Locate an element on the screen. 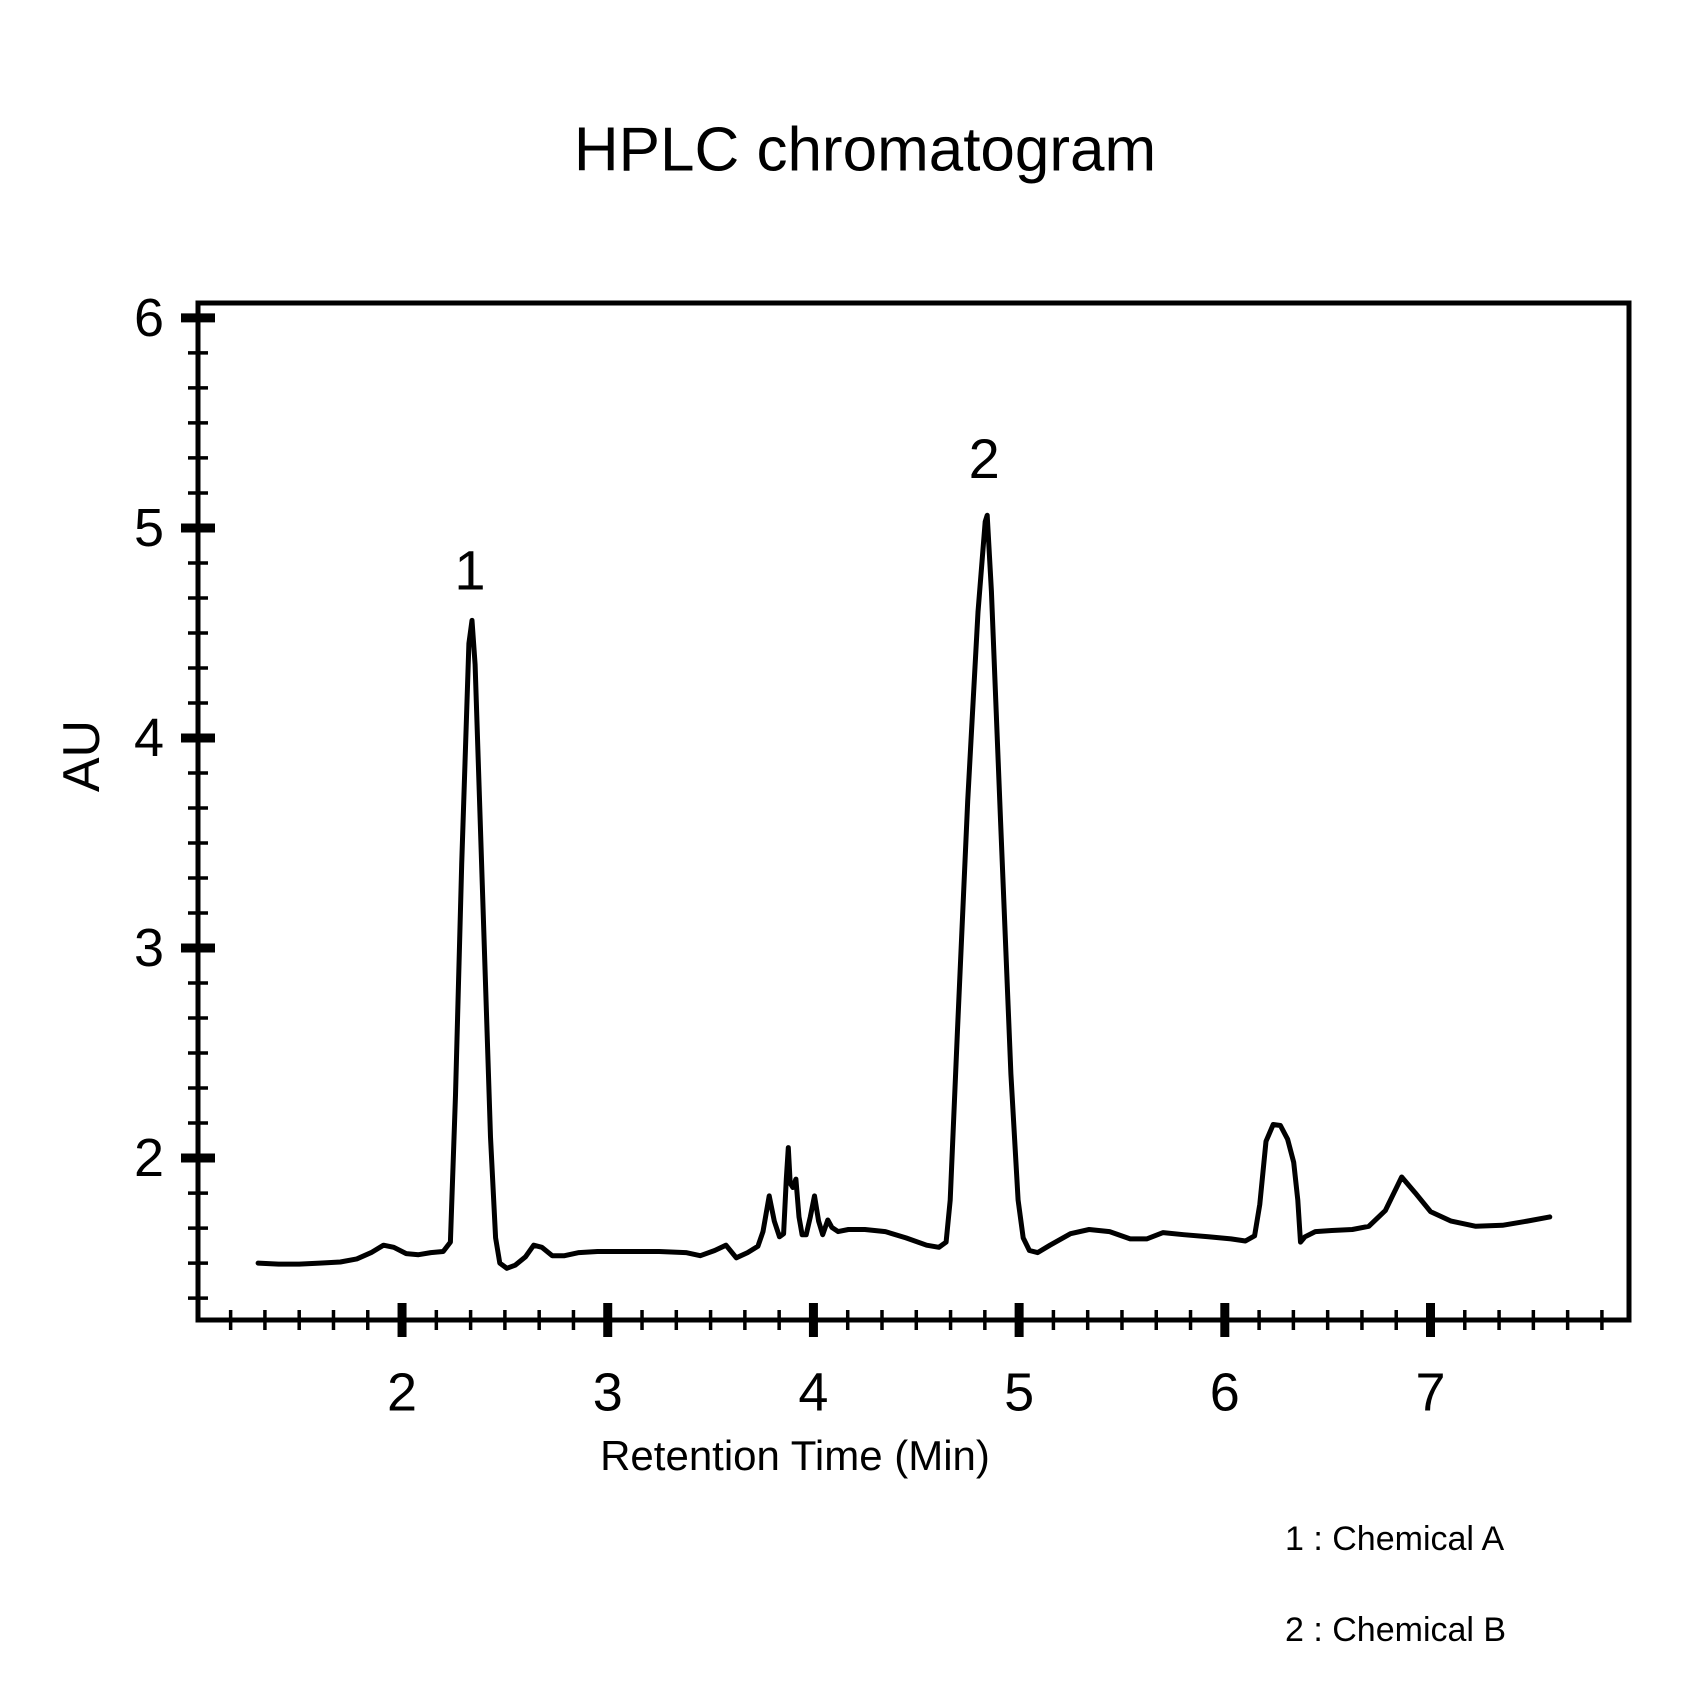  peak-label-2: 2 is located at coordinates (984, 458).